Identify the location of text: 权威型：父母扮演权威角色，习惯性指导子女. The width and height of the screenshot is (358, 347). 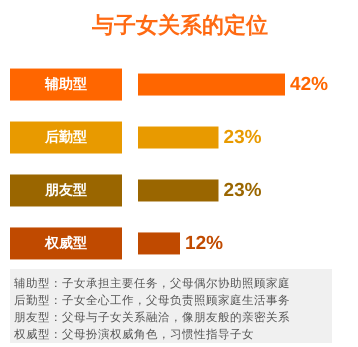
(133, 334).